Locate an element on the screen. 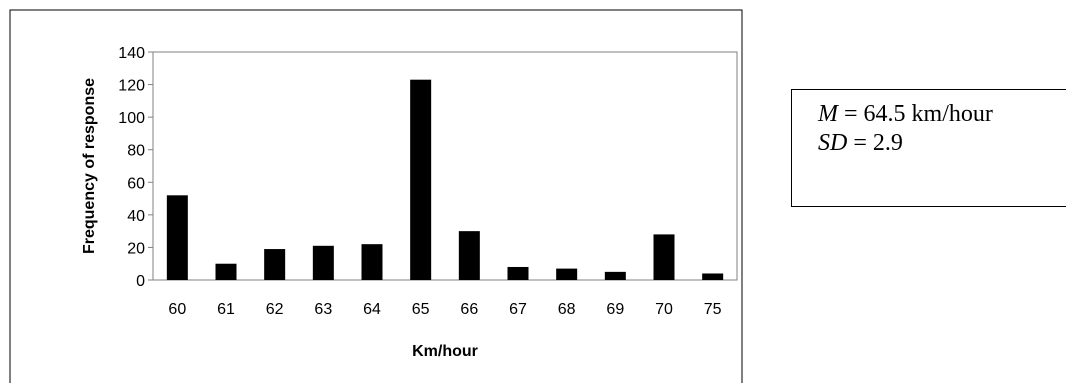 Image resolution: width=1067 pixels, height=383 pixels. mean-row: M = 64.5 km/hour is located at coordinates (942, 114).